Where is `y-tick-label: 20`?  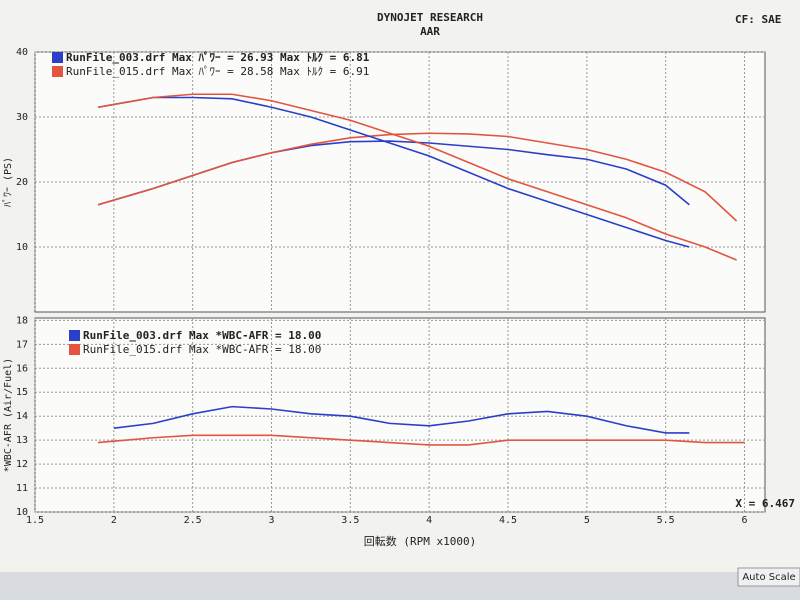 y-tick-label: 20 is located at coordinates (22, 182).